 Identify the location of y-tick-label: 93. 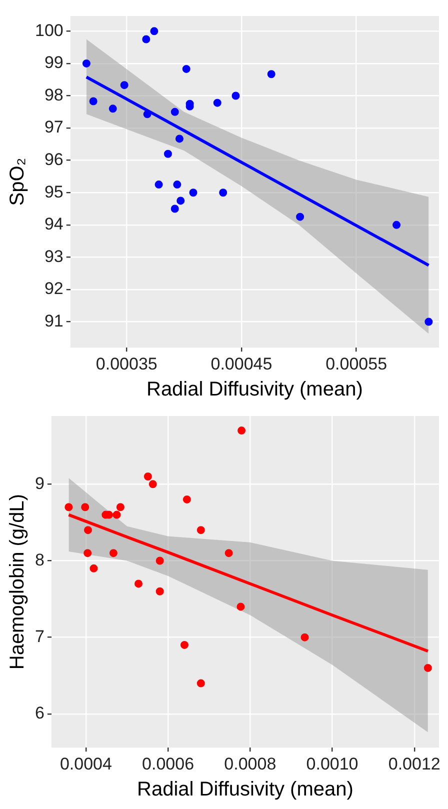
(54, 256).